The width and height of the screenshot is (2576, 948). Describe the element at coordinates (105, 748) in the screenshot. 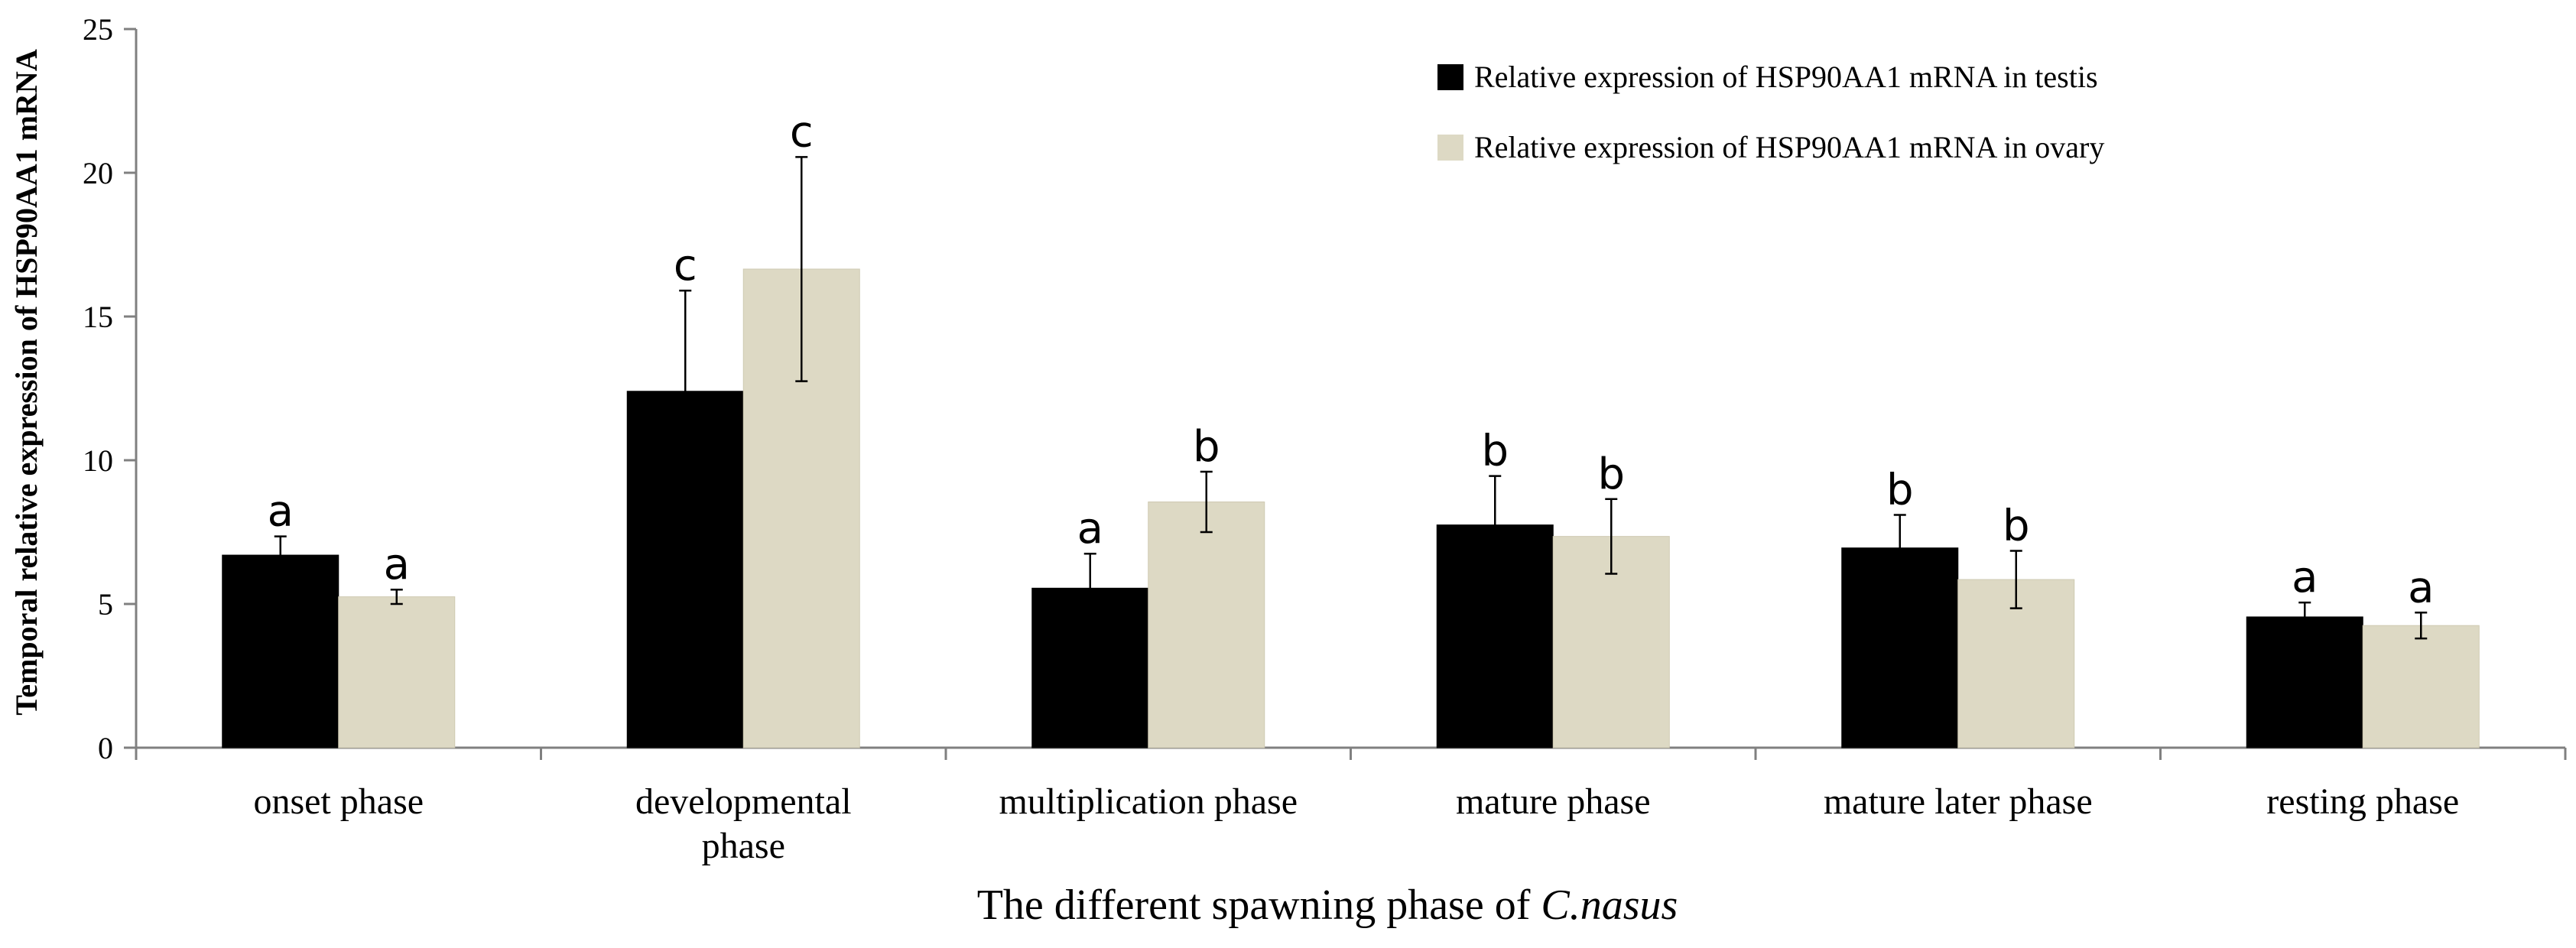

I see `y-tick-label: 0` at that location.